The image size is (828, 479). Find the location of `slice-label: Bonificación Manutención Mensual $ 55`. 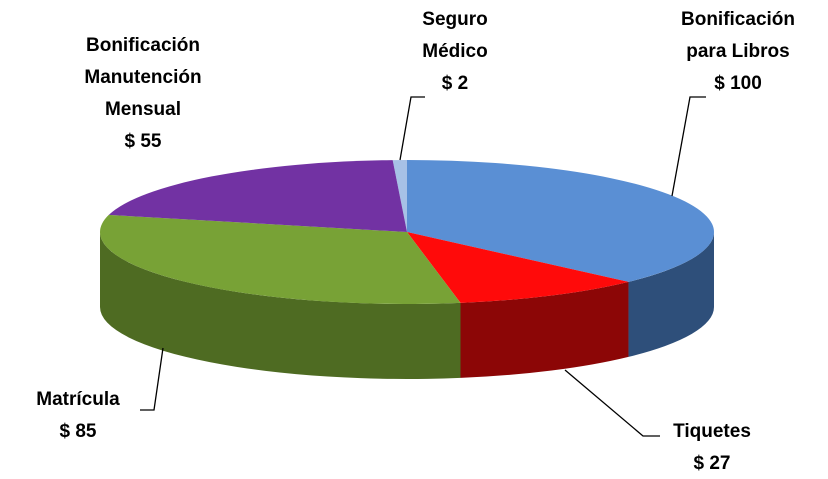

slice-label: Bonificación Manutención Mensual $ 55 is located at coordinates (142, 94).